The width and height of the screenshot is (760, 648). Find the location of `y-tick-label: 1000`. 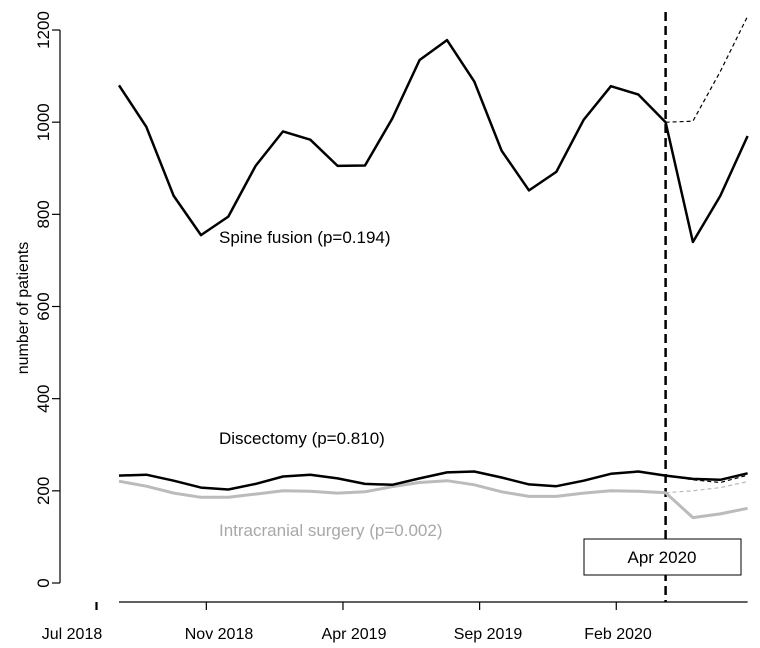

y-tick-label: 1000 is located at coordinates (43, 122).